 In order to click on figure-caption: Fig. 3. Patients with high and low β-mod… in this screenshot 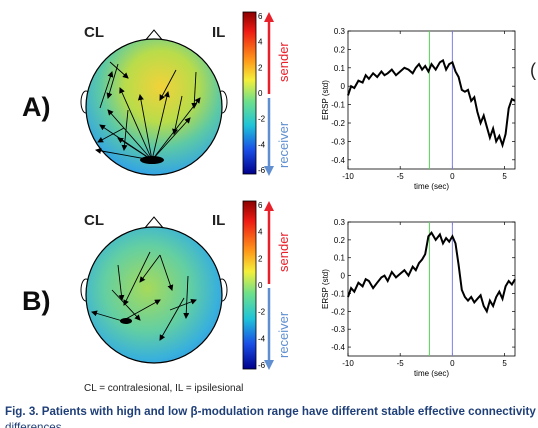, I will do `click(270, 411)`.